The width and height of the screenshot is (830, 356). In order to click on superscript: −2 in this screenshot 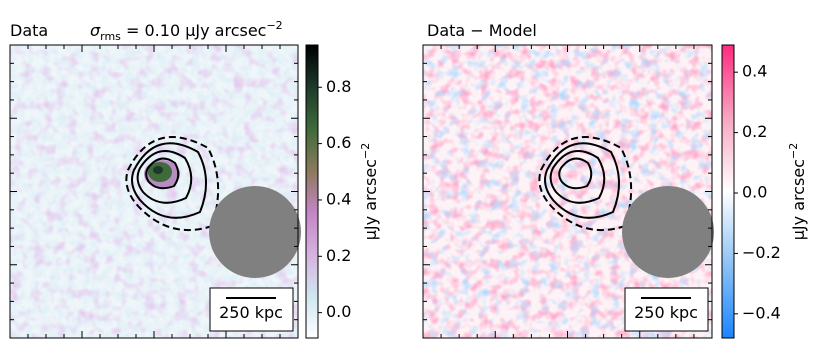, I will do `click(274, 25)`.